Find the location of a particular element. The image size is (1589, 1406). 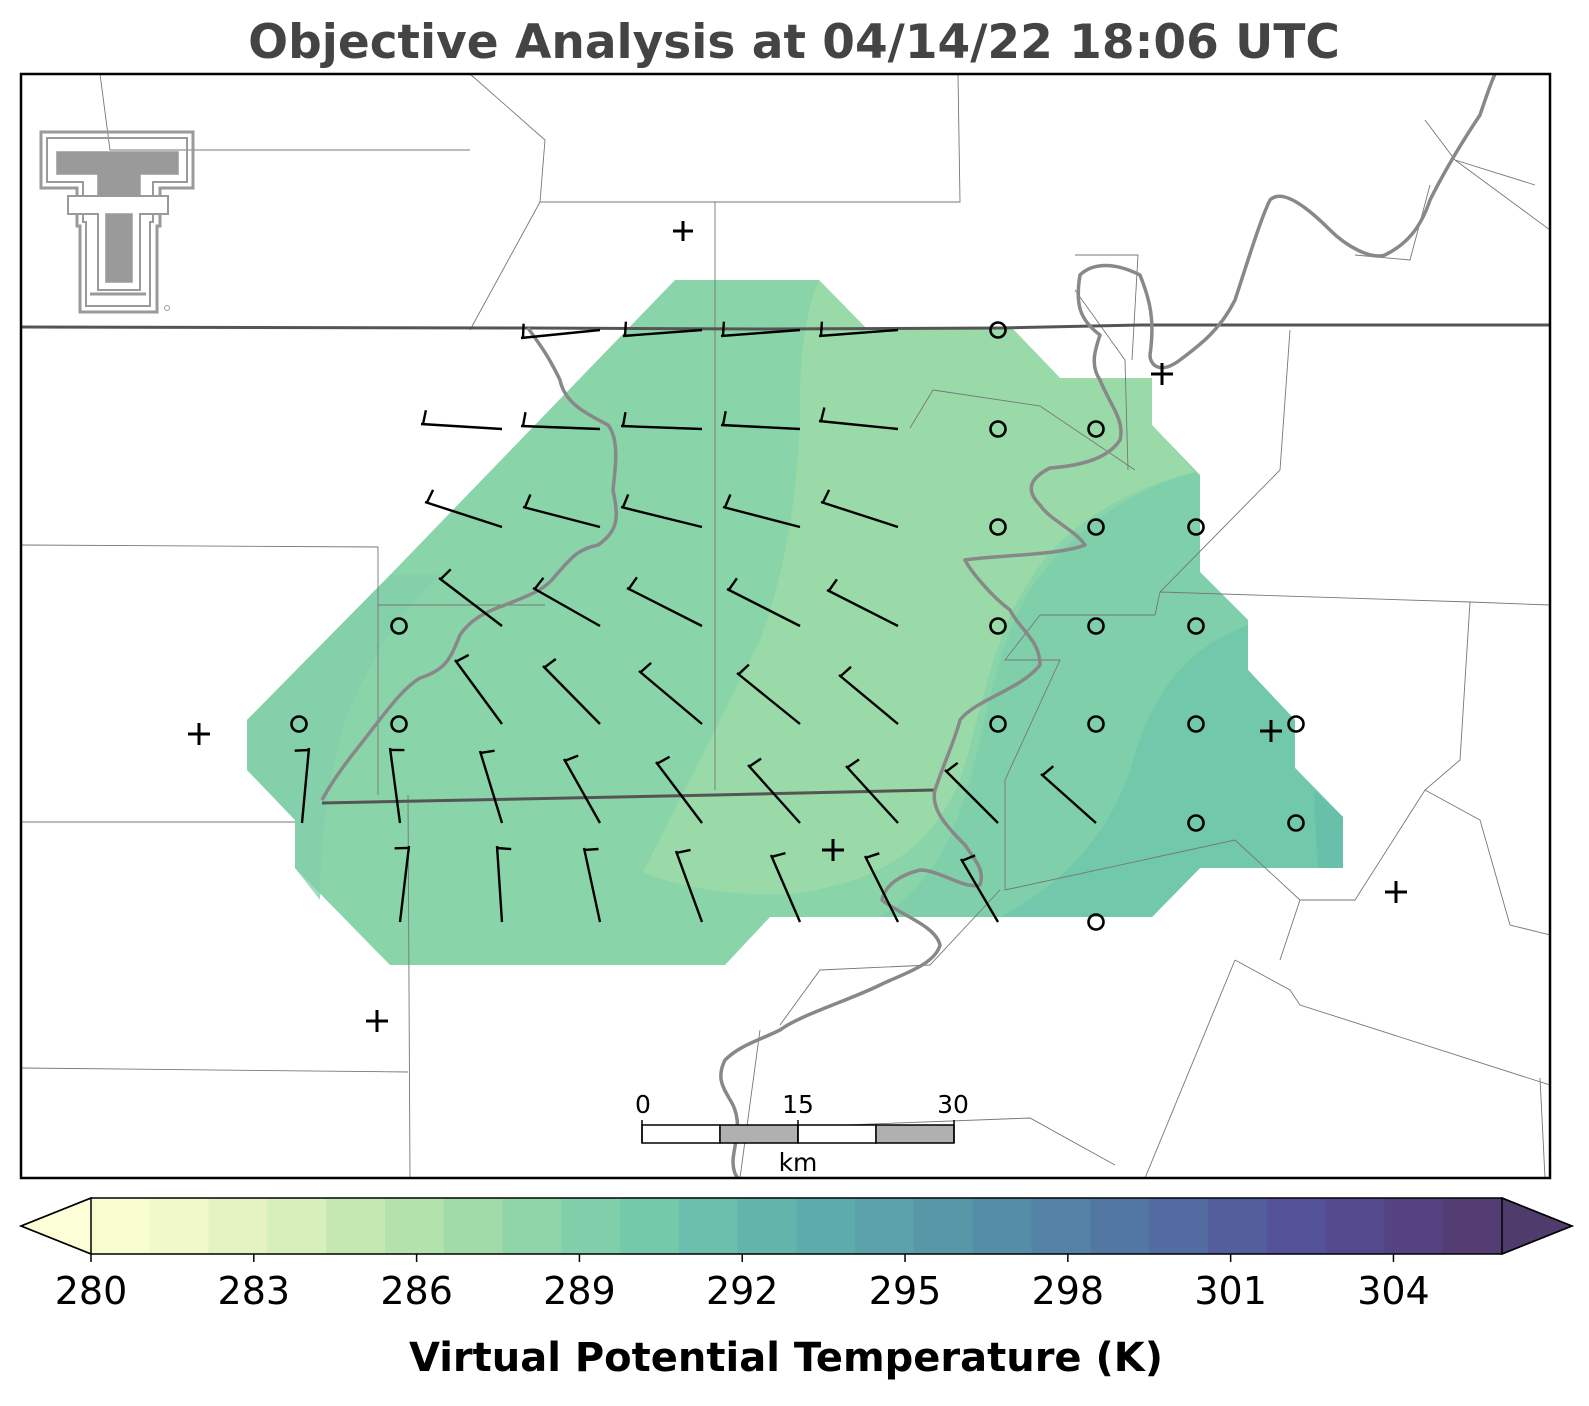

scale-unit: km is located at coordinates (798, 1162).